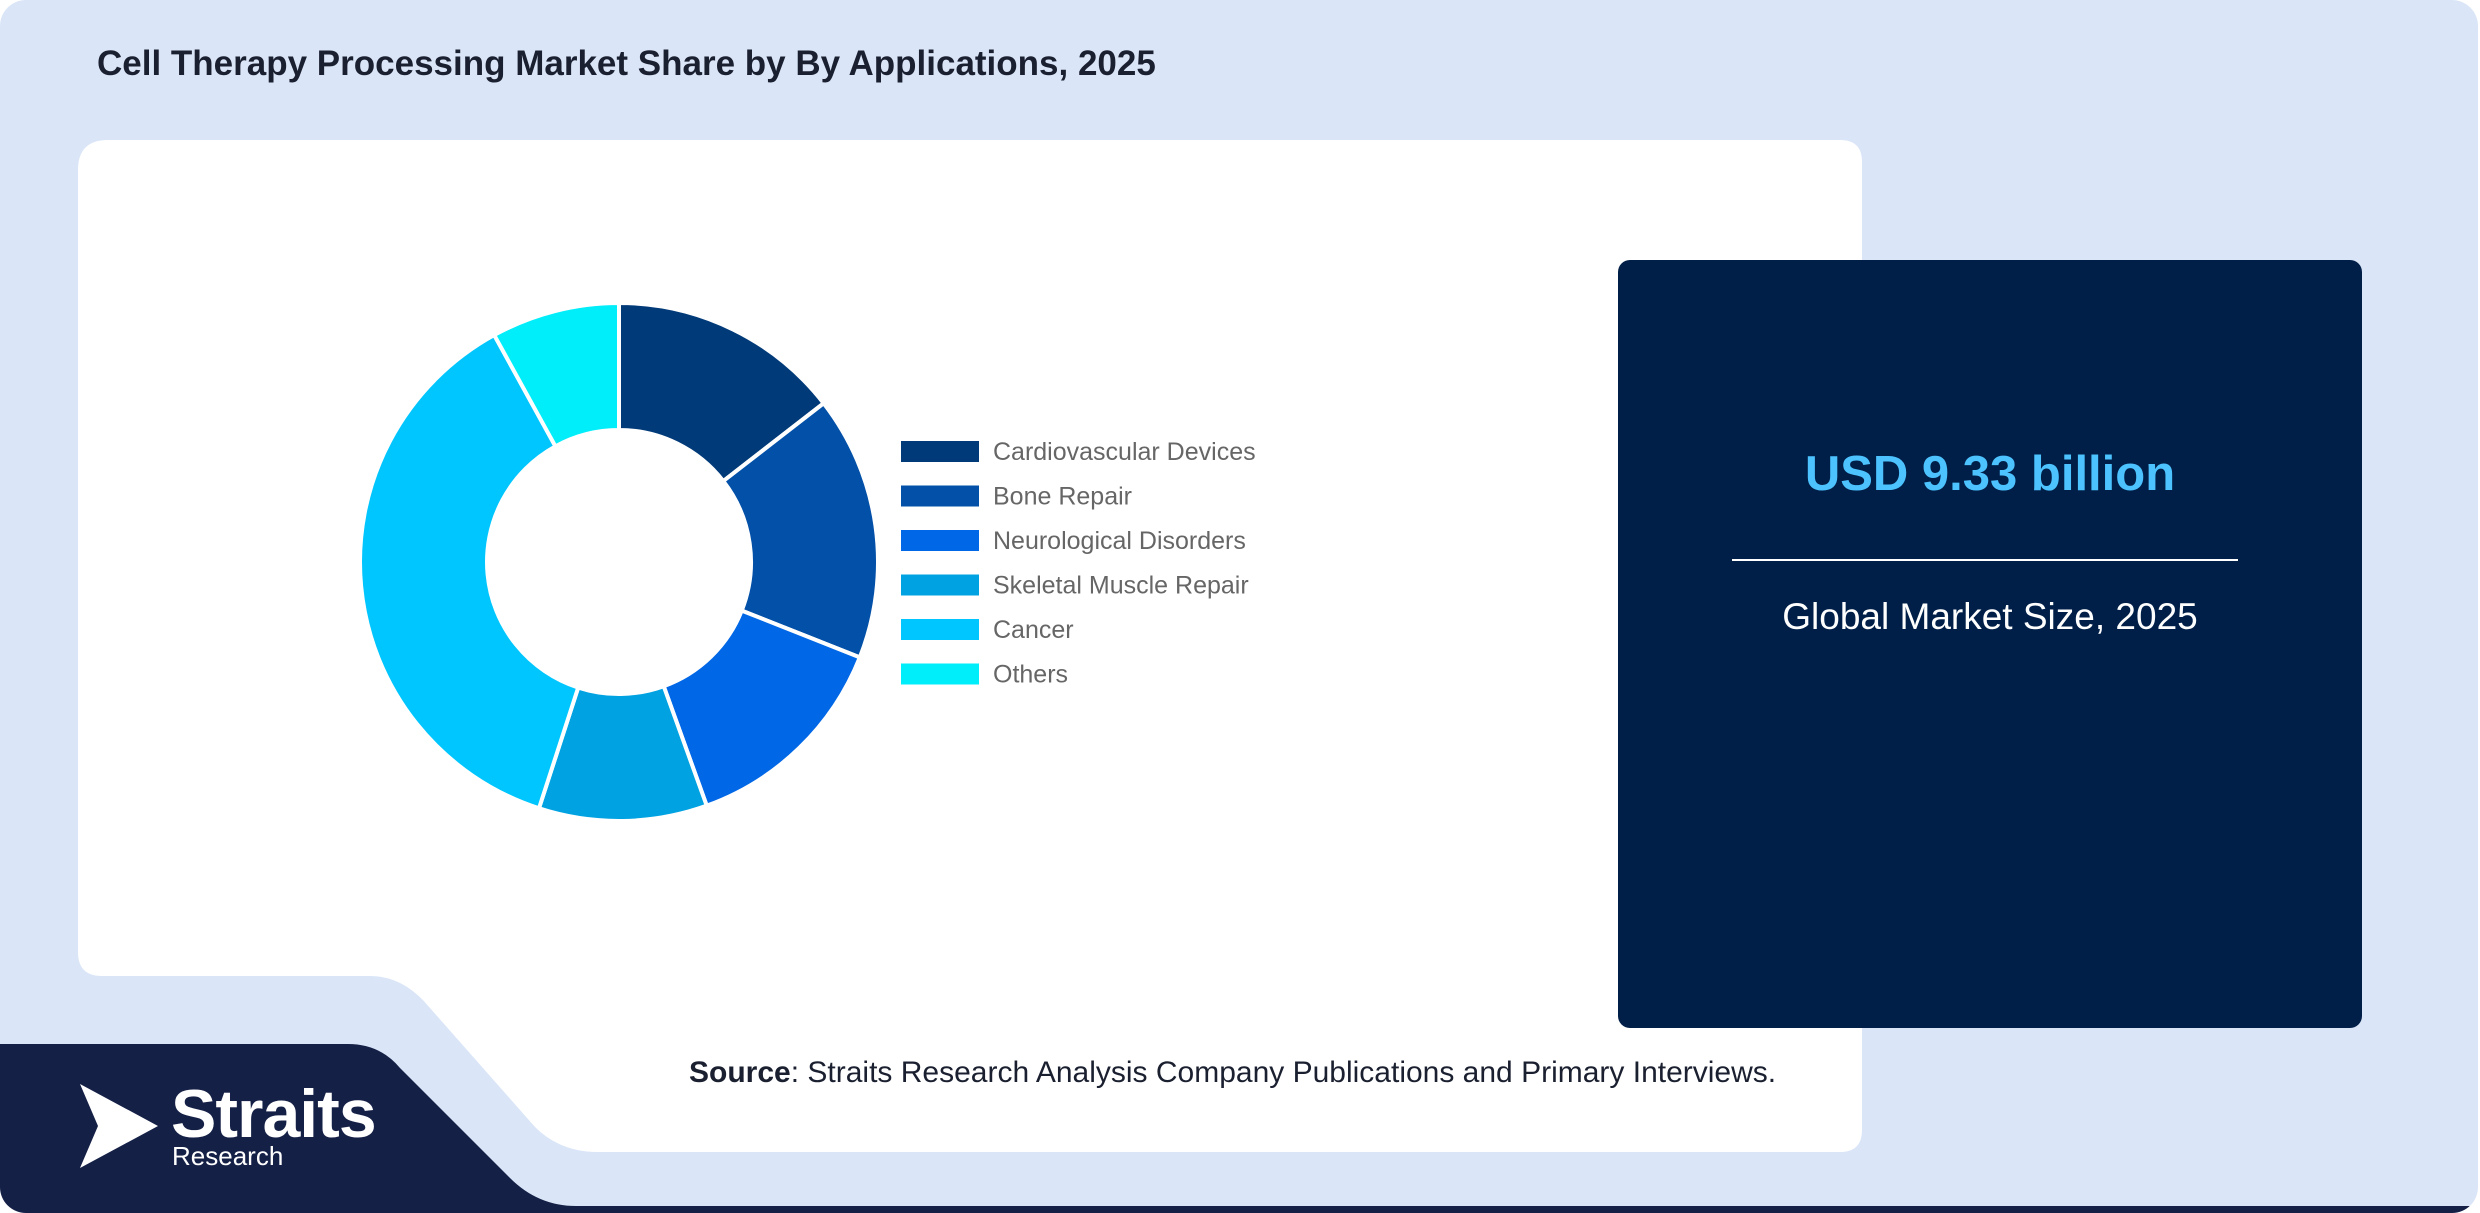  What do you see at coordinates (1033, 630) in the screenshot?
I see `legend-label: Cancer` at bounding box center [1033, 630].